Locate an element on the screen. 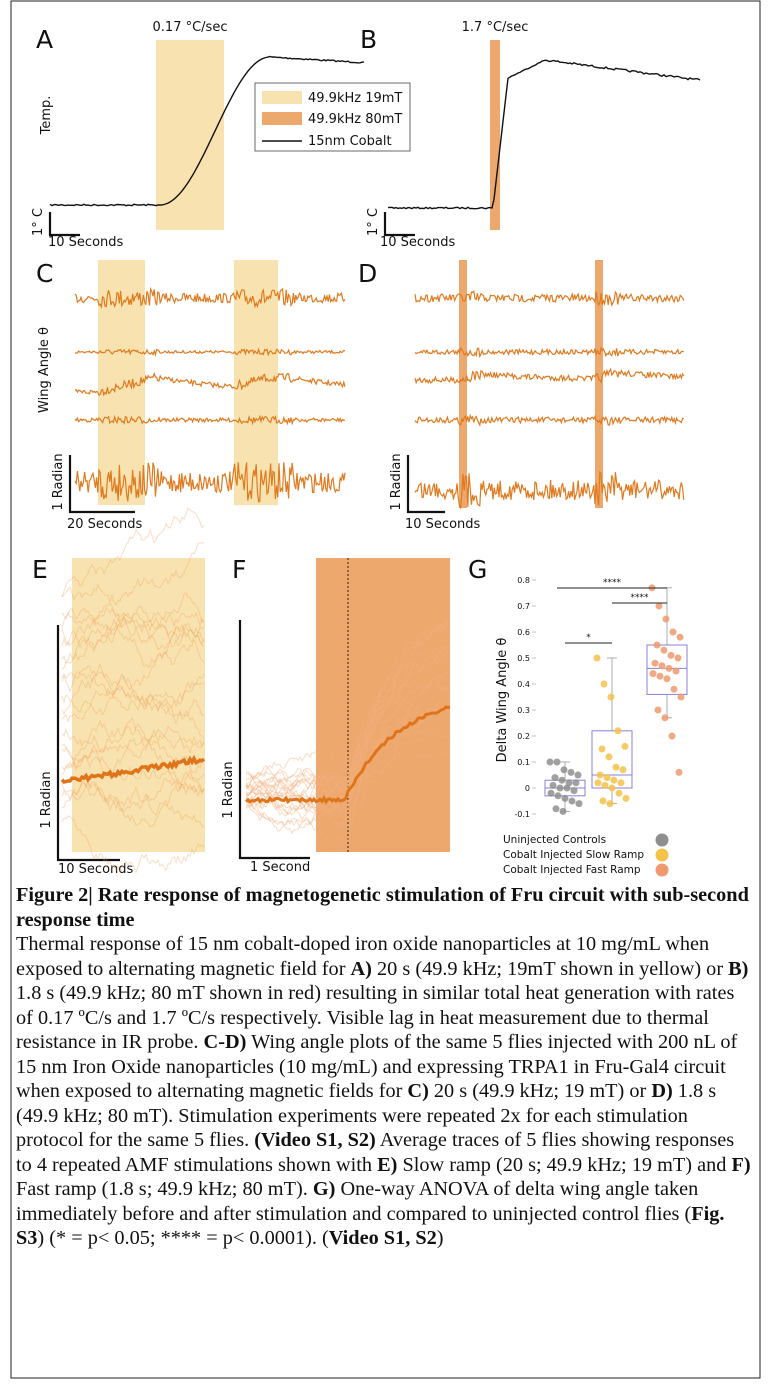 The image size is (771, 1388). y-tick-label: 0.3 is located at coordinates (523, 710).